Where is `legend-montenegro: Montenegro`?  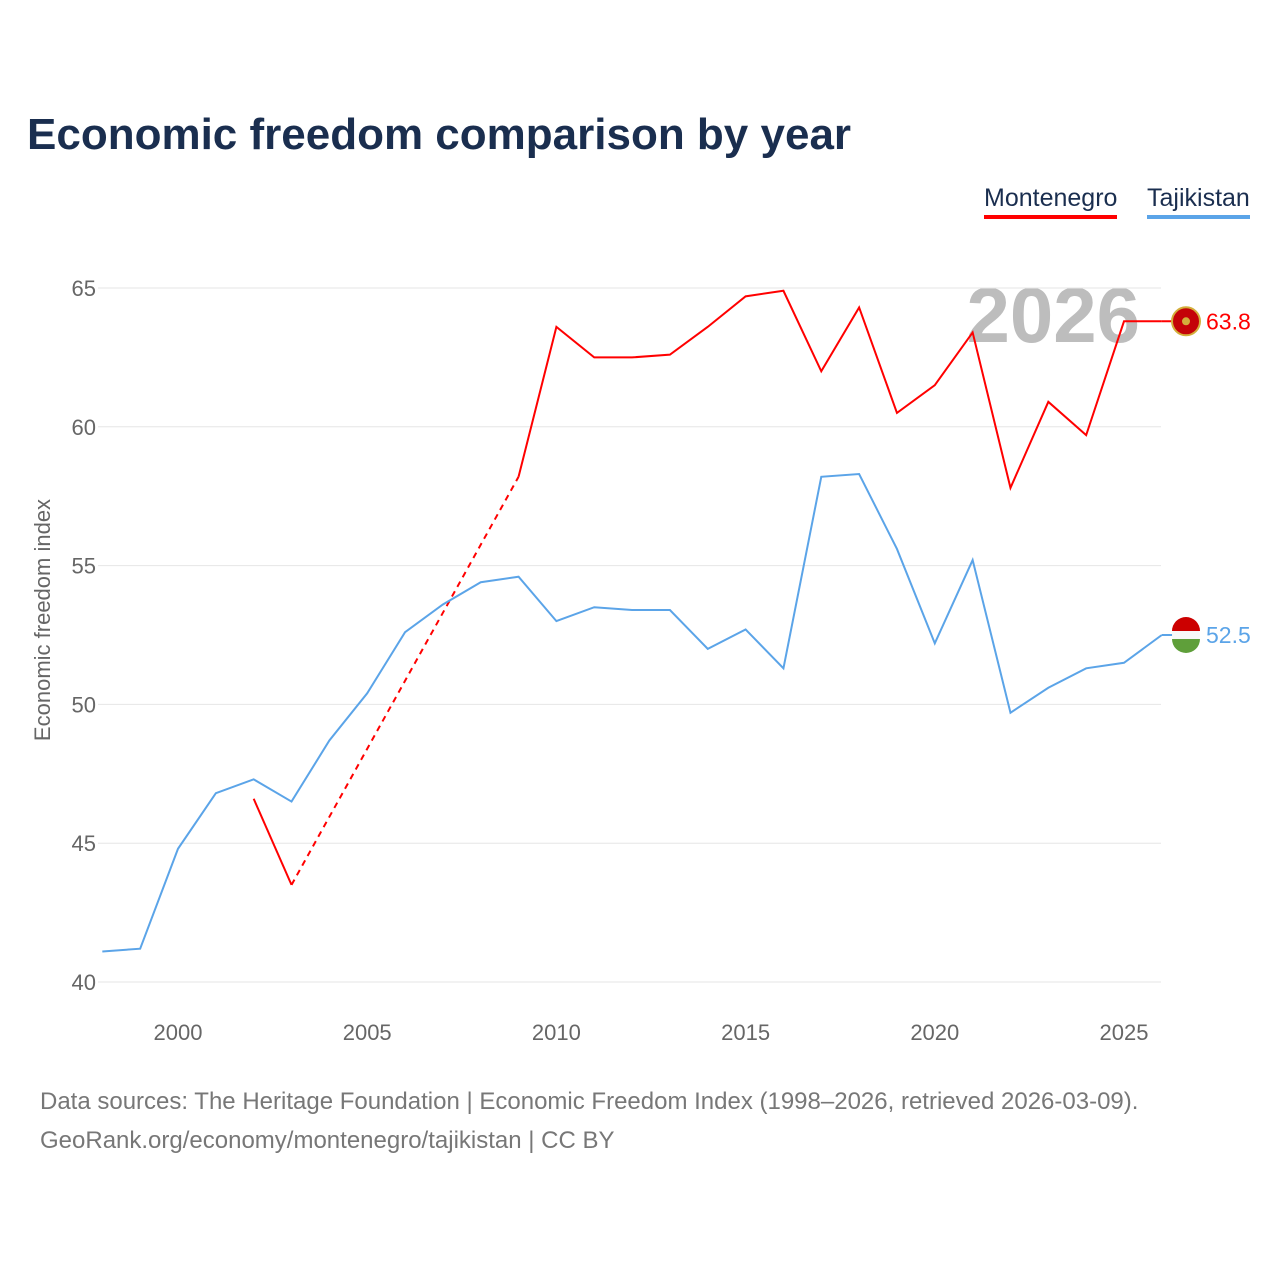 legend-montenegro: Montenegro is located at coordinates (1051, 201).